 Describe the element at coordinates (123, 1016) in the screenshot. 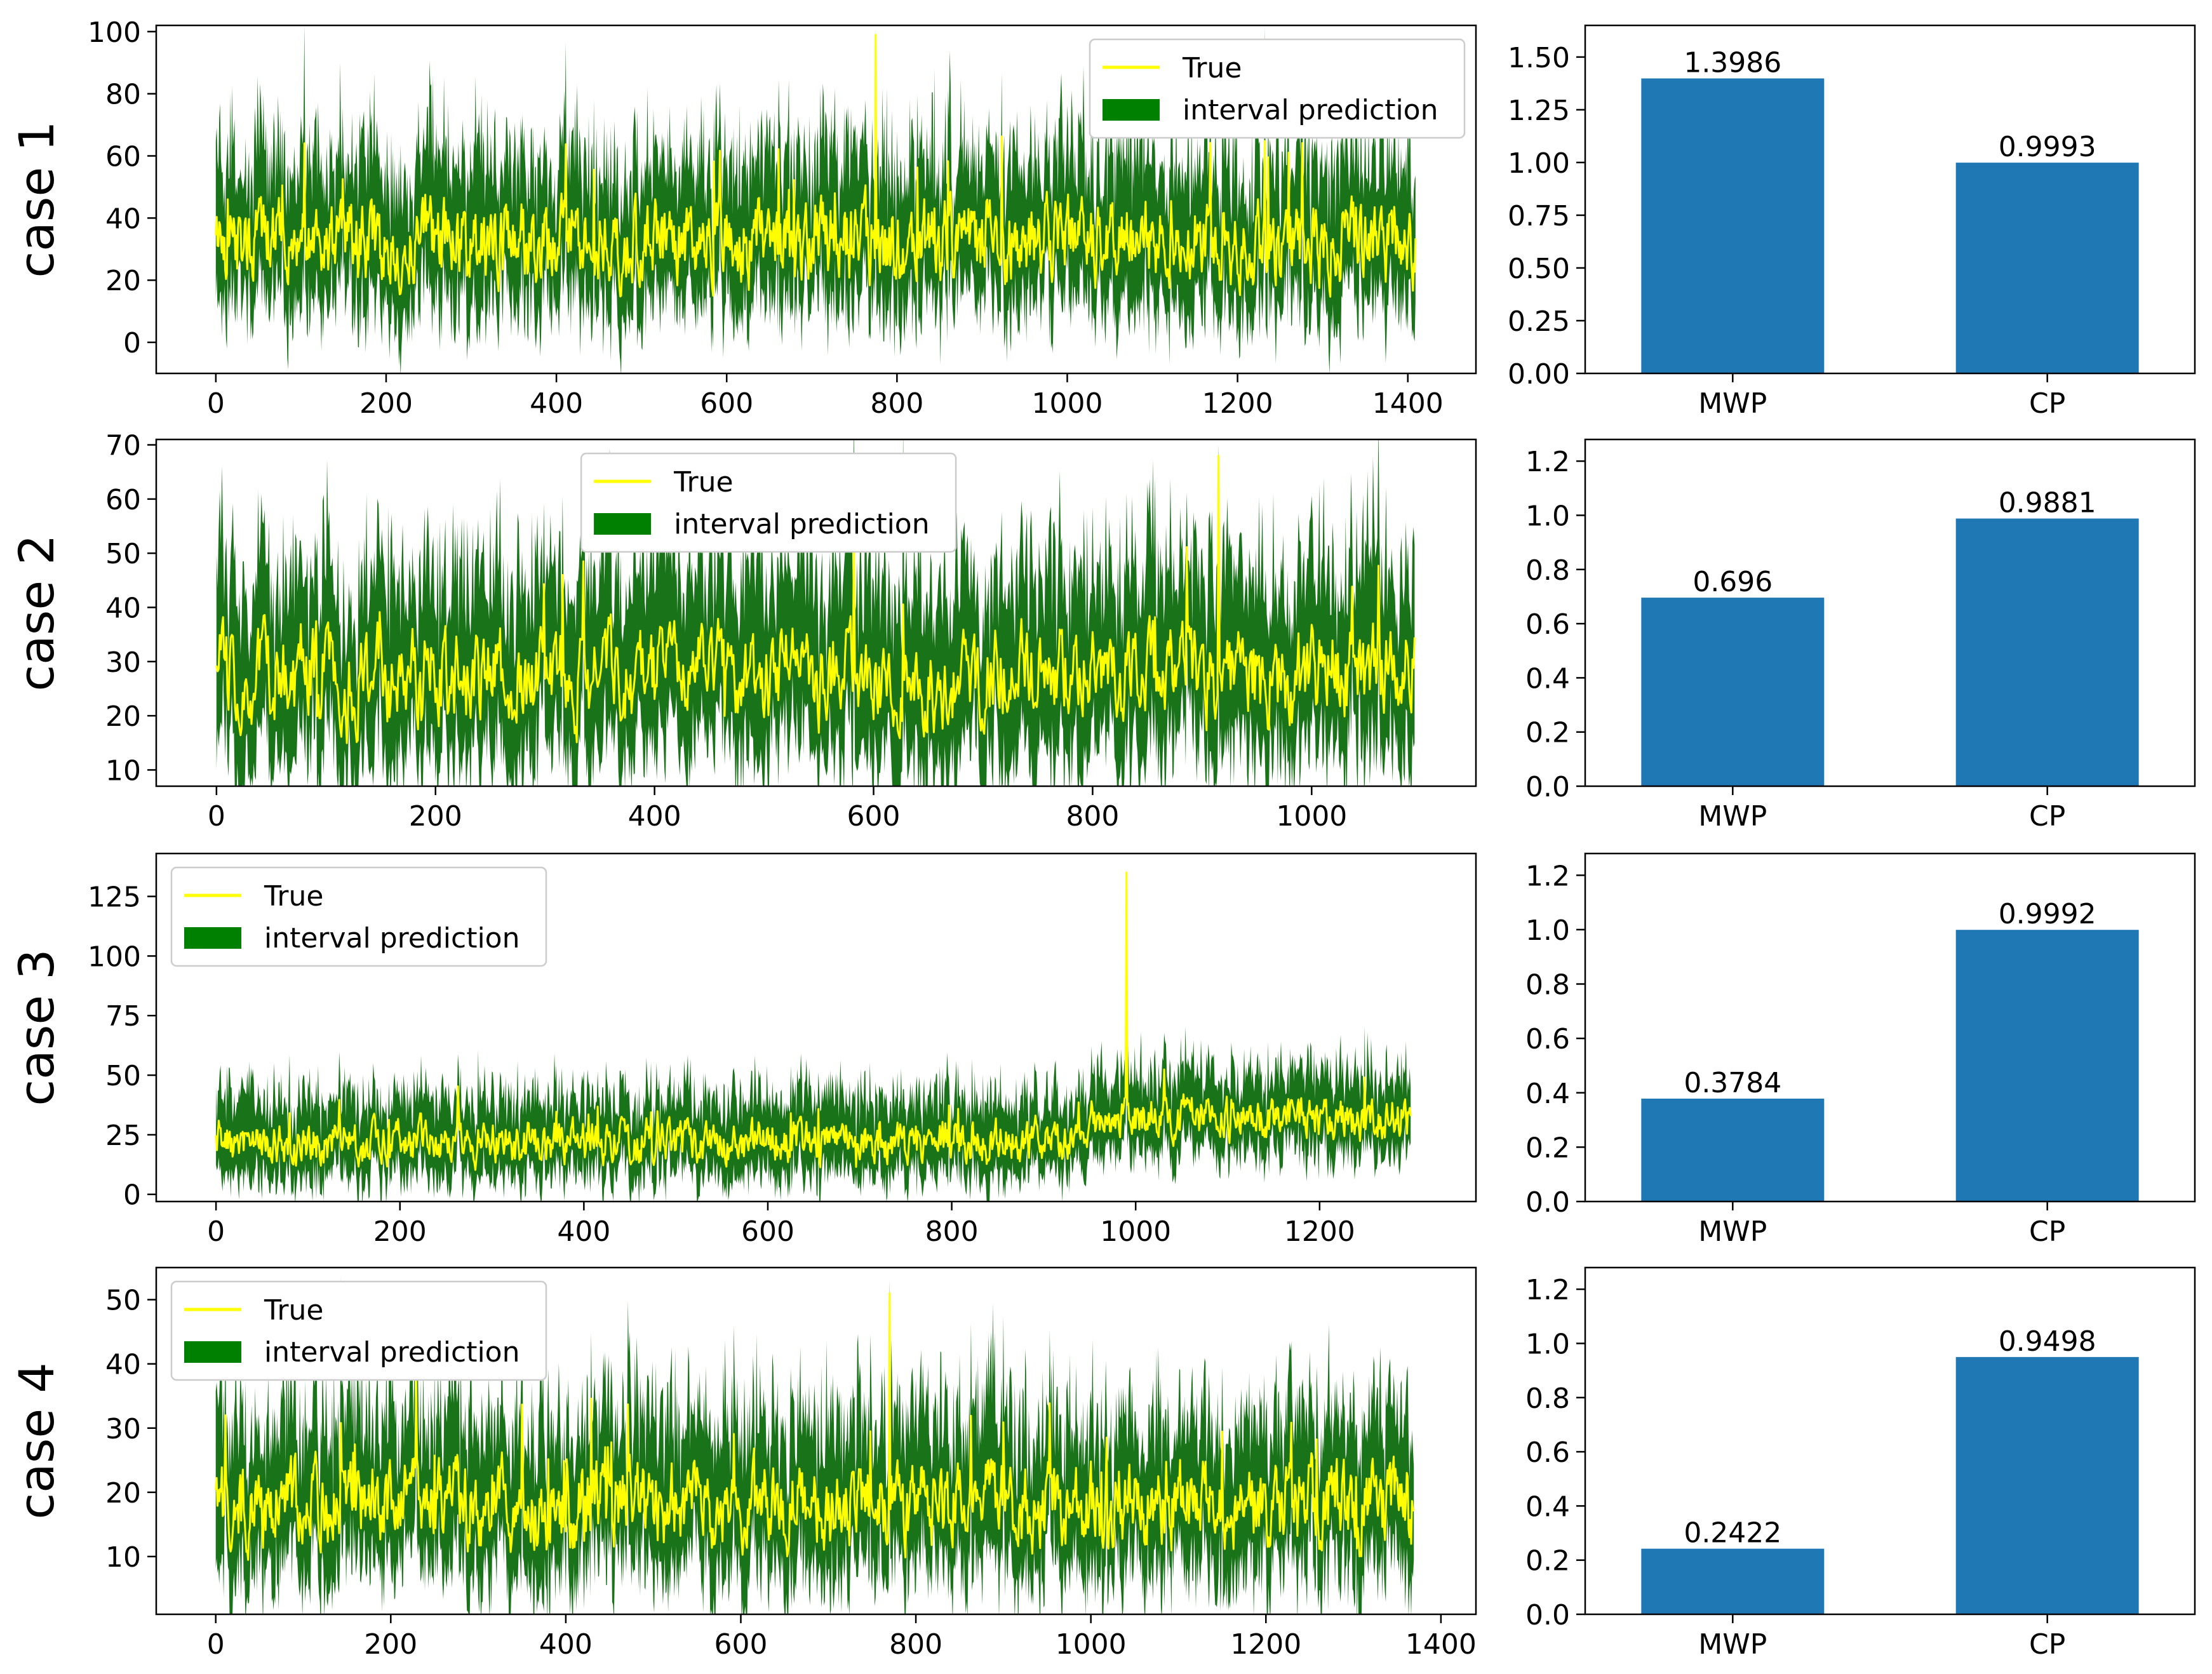

I see `y-tick-label: 75` at that location.